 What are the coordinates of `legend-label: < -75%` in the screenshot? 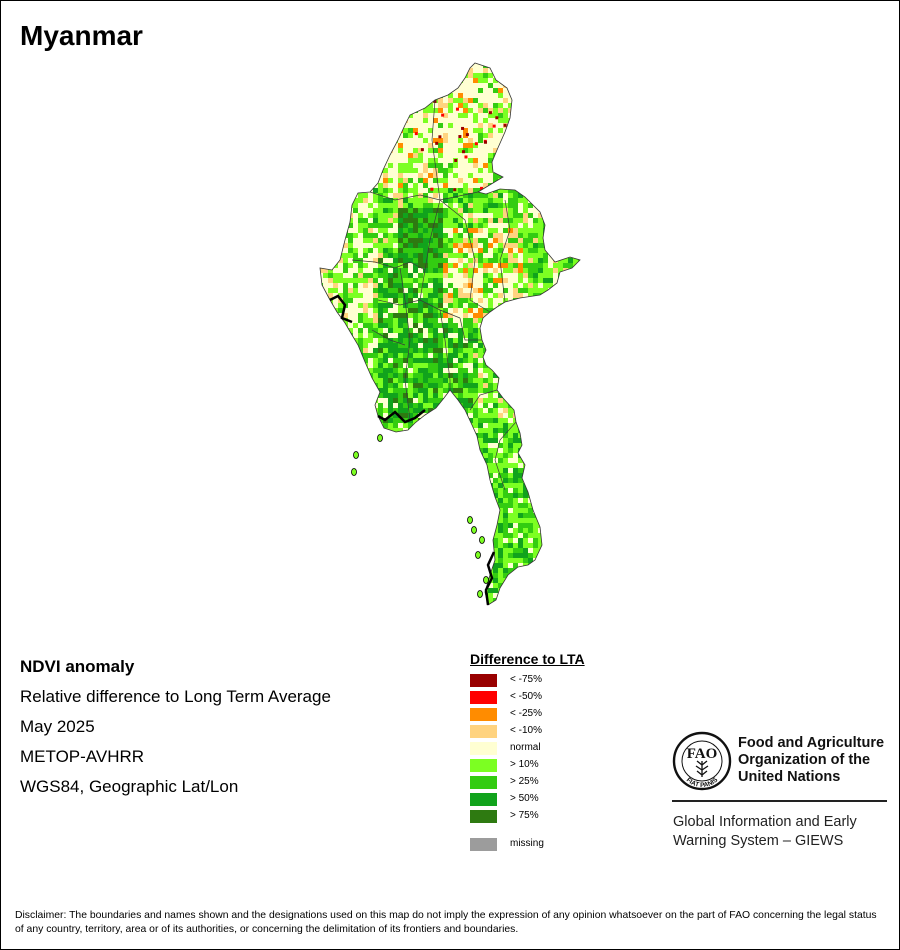 It's located at (526, 679).